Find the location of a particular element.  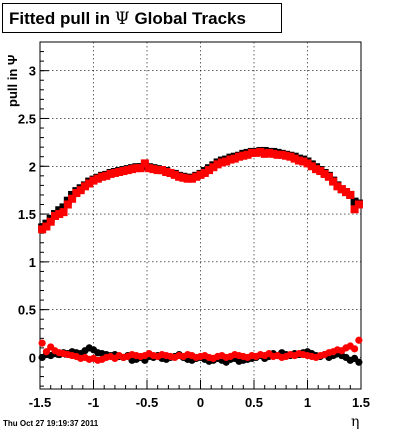

chart-title: Fitted pull in Ψ Global Tracks is located at coordinates (127, 19).